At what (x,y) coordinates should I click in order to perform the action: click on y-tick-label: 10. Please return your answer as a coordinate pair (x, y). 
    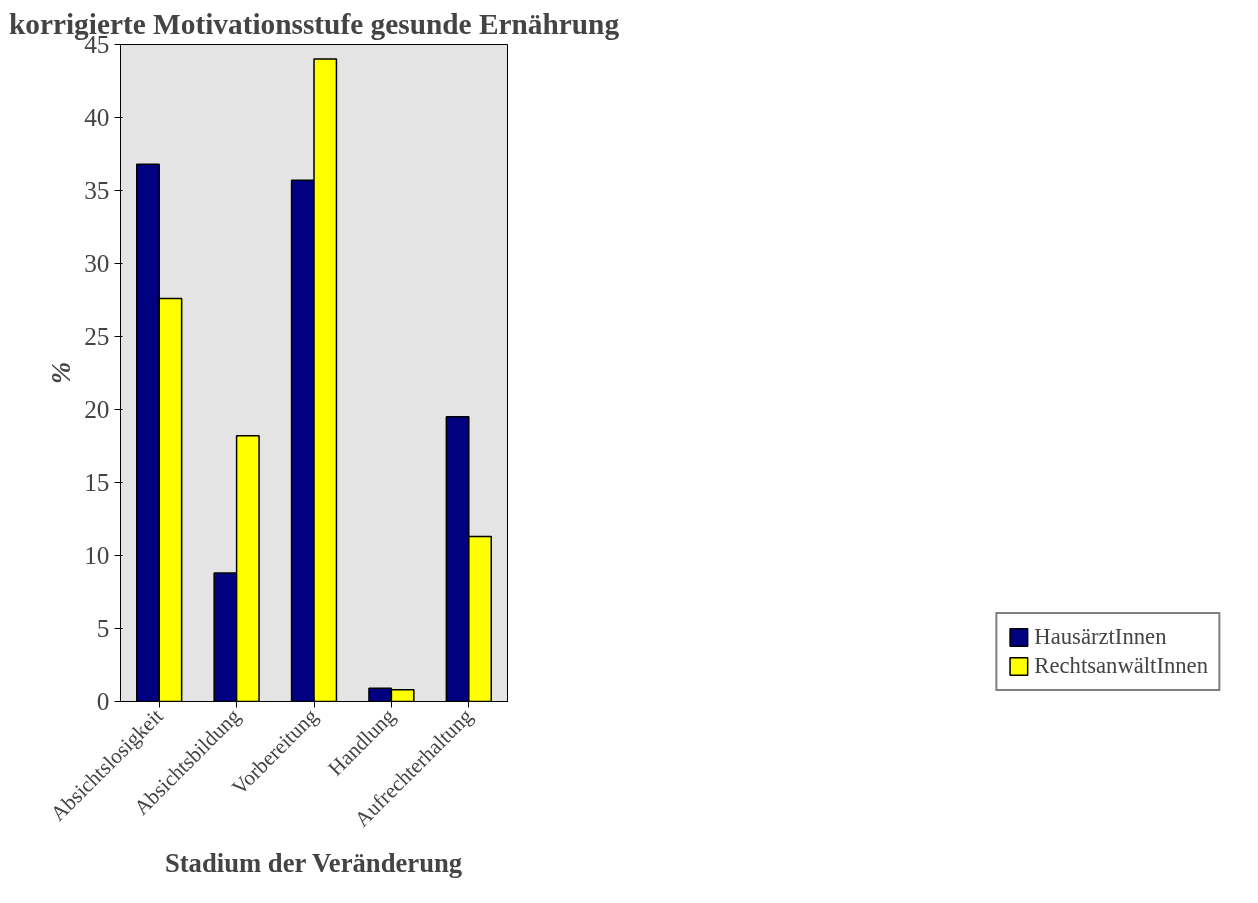
    Looking at the image, I should click on (97, 555).